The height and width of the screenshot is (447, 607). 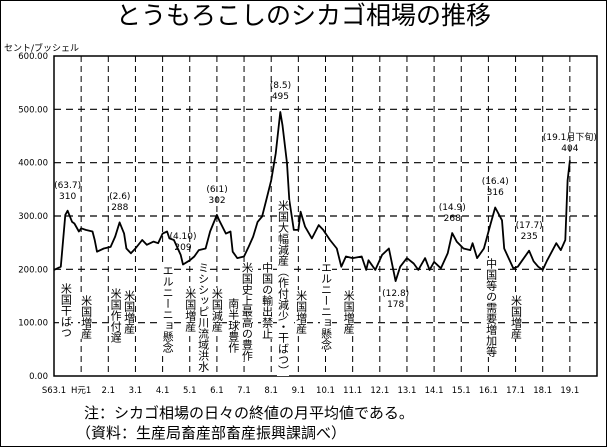 What do you see at coordinates (68, 185) in the screenshot?
I see `peak-date: (63.7)` at bounding box center [68, 185].